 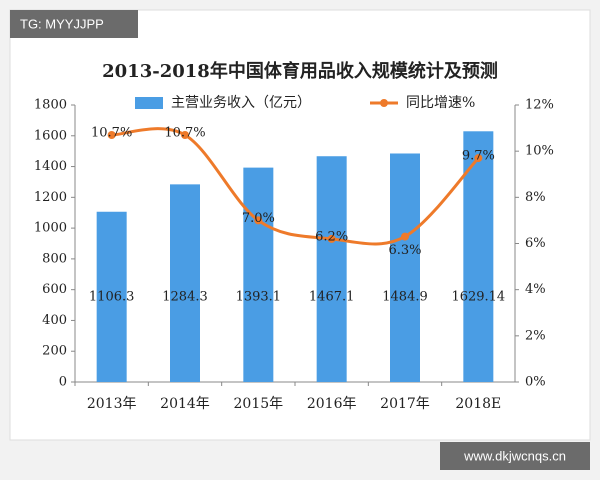 I want to click on x-tick-label: 2015年, so click(x=259, y=404).